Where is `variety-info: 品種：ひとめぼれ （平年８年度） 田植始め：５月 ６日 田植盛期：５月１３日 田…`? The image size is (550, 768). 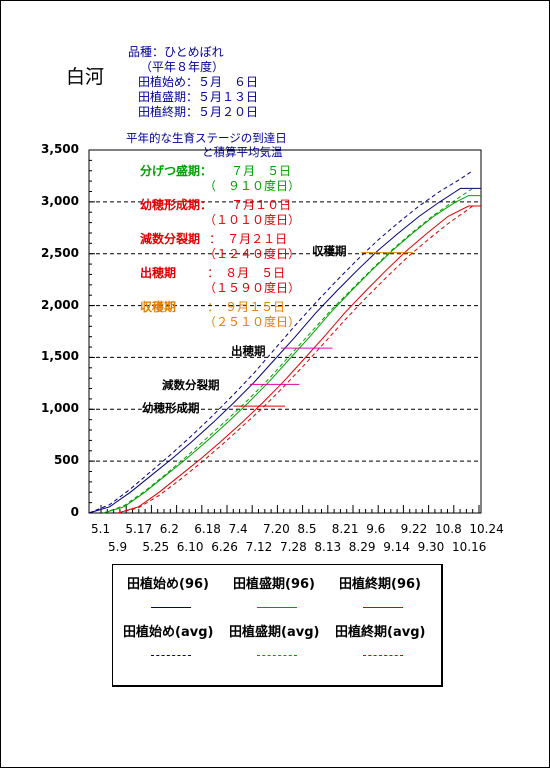 variety-info: 品種：ひとめぼれ （平年８年度） 田植始め：５月 ６日 田植盛期：５月１３日 田… is located at coordinates (193, 82).